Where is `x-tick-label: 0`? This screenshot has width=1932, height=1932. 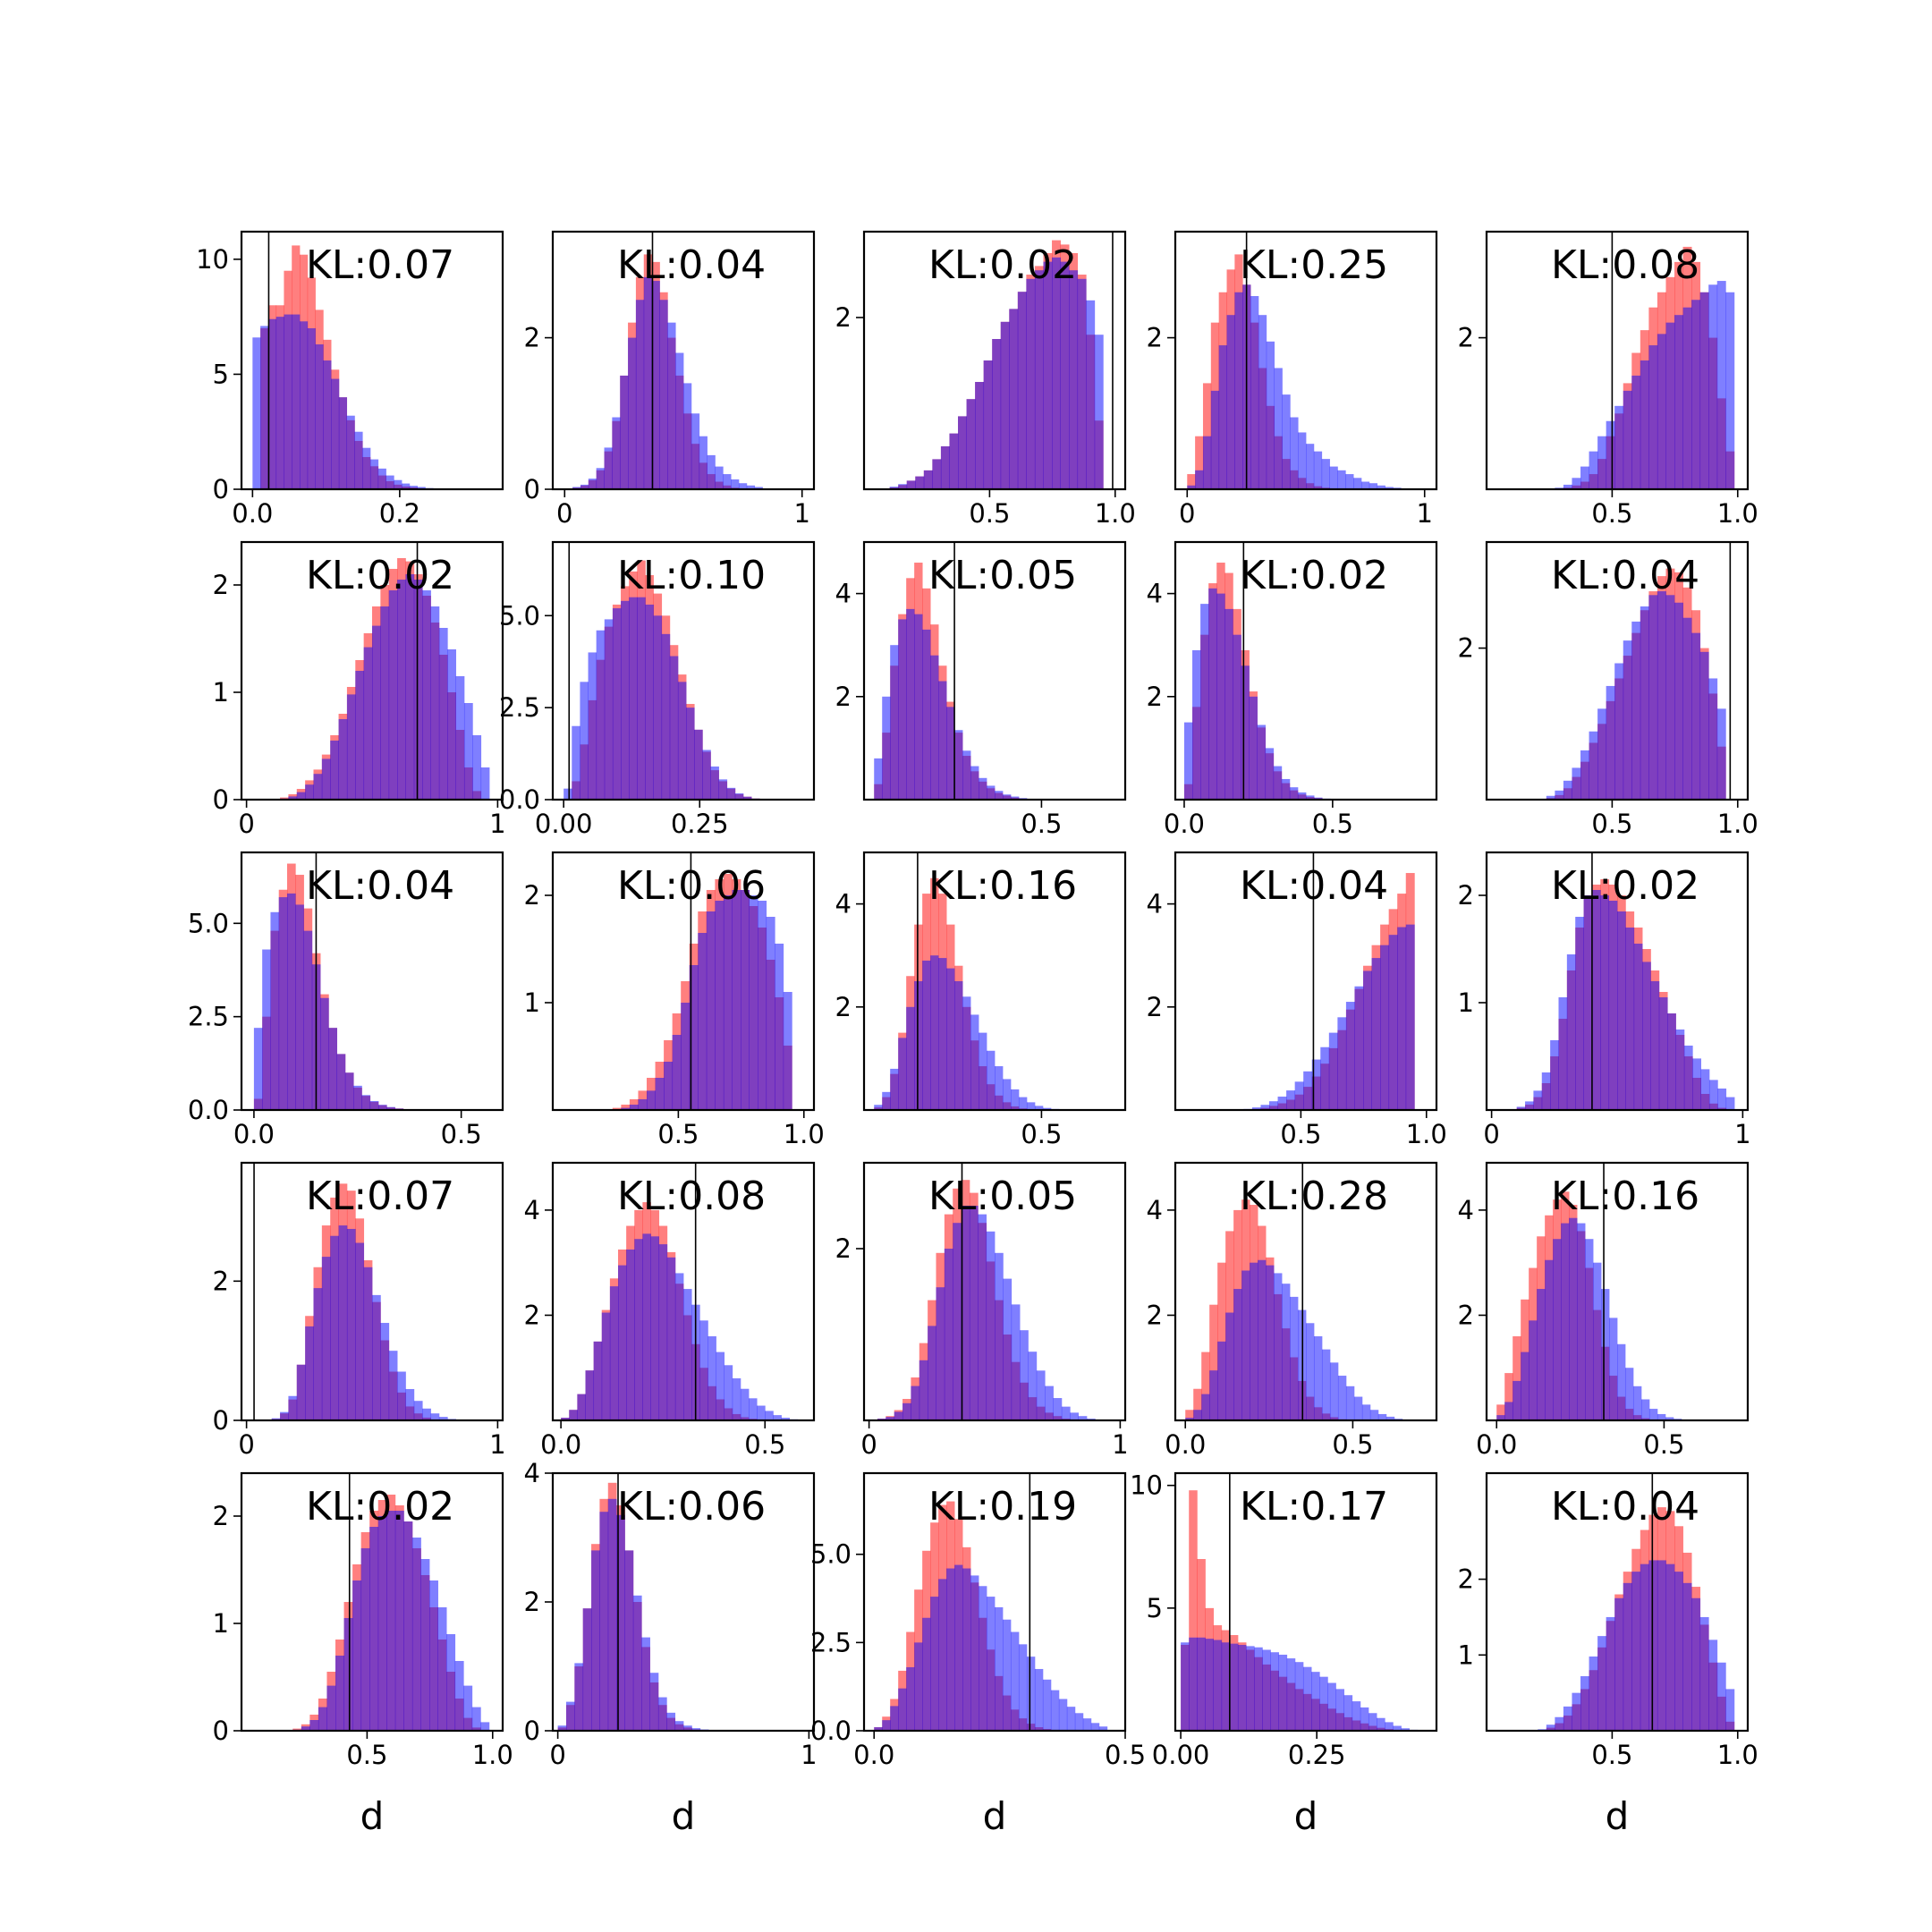 x-tick-label: 0 is located at coordinates (246, 1444).